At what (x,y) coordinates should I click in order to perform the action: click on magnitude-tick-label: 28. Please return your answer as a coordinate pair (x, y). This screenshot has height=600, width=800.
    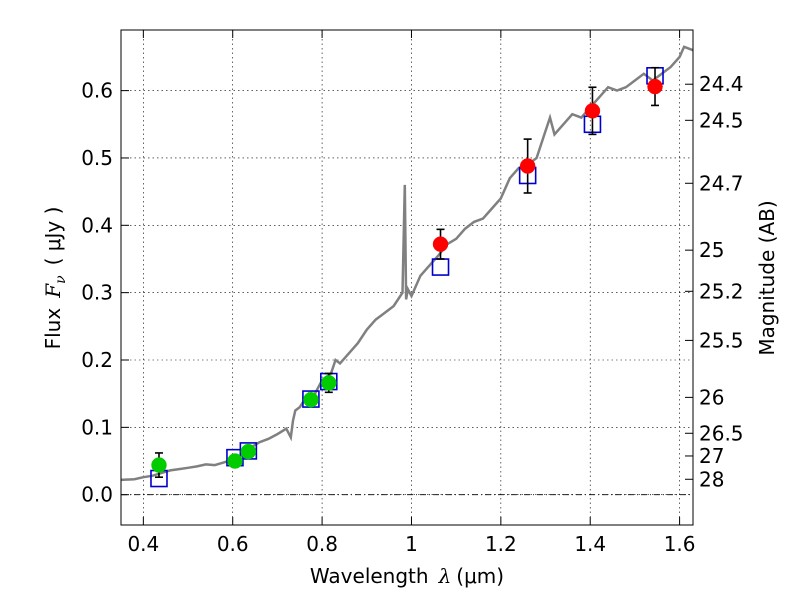
    Looking at the image, I should click on (711, 479).